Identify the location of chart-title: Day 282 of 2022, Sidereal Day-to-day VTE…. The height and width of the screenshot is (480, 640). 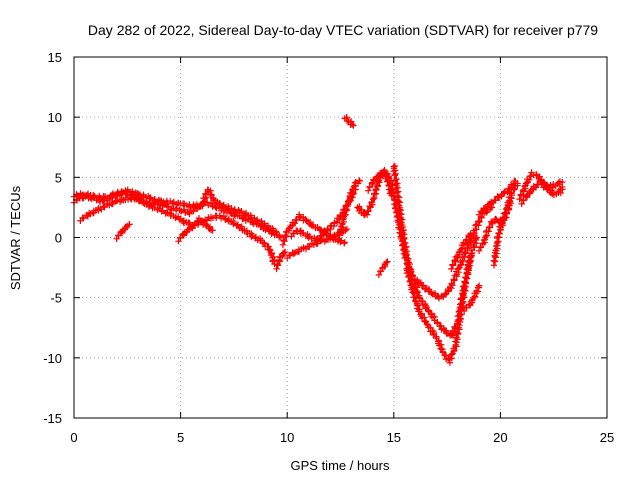
(343, 30).